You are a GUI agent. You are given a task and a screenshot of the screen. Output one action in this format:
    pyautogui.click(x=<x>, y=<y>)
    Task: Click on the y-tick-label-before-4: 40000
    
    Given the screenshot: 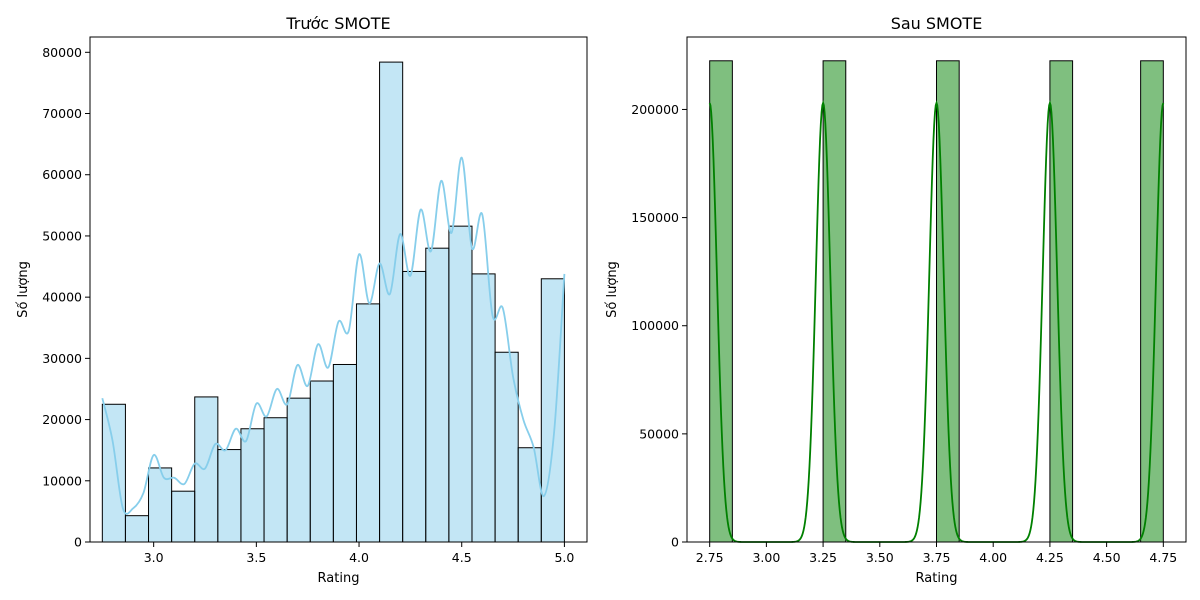 What is the action you would take?
    pyautogui.click(x=62, y=297)
    